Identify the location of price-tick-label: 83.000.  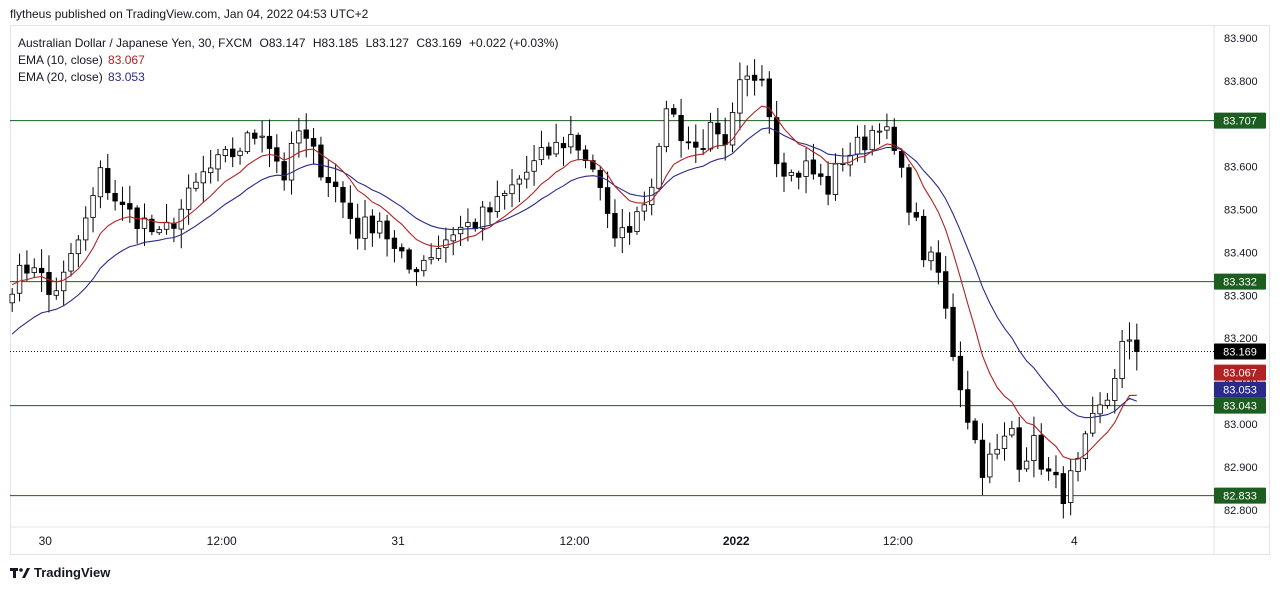
(1241, 425).